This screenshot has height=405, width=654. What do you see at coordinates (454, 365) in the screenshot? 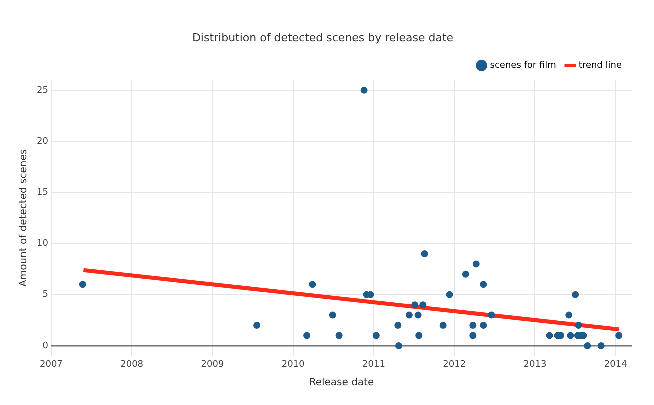
I see `x-tick-label: 2012` at bounding box center [454, 365].